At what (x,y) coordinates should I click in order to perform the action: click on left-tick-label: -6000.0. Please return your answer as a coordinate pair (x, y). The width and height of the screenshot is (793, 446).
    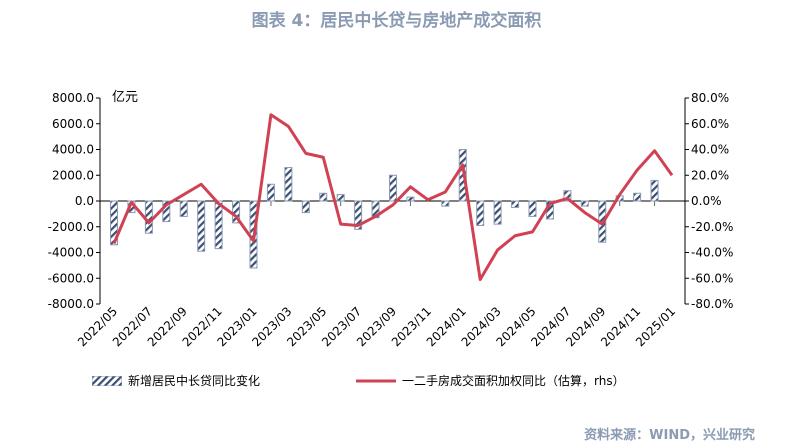
    Looking at the image, I should click on (71, 278).